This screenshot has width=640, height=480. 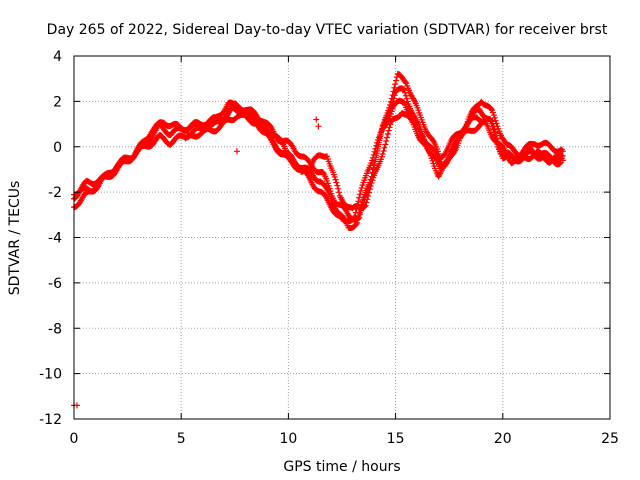 What do you see at coordinates (55, 193) in the screenshot?
I see `y-tick-label: -2` at bounding box center [55, 193].